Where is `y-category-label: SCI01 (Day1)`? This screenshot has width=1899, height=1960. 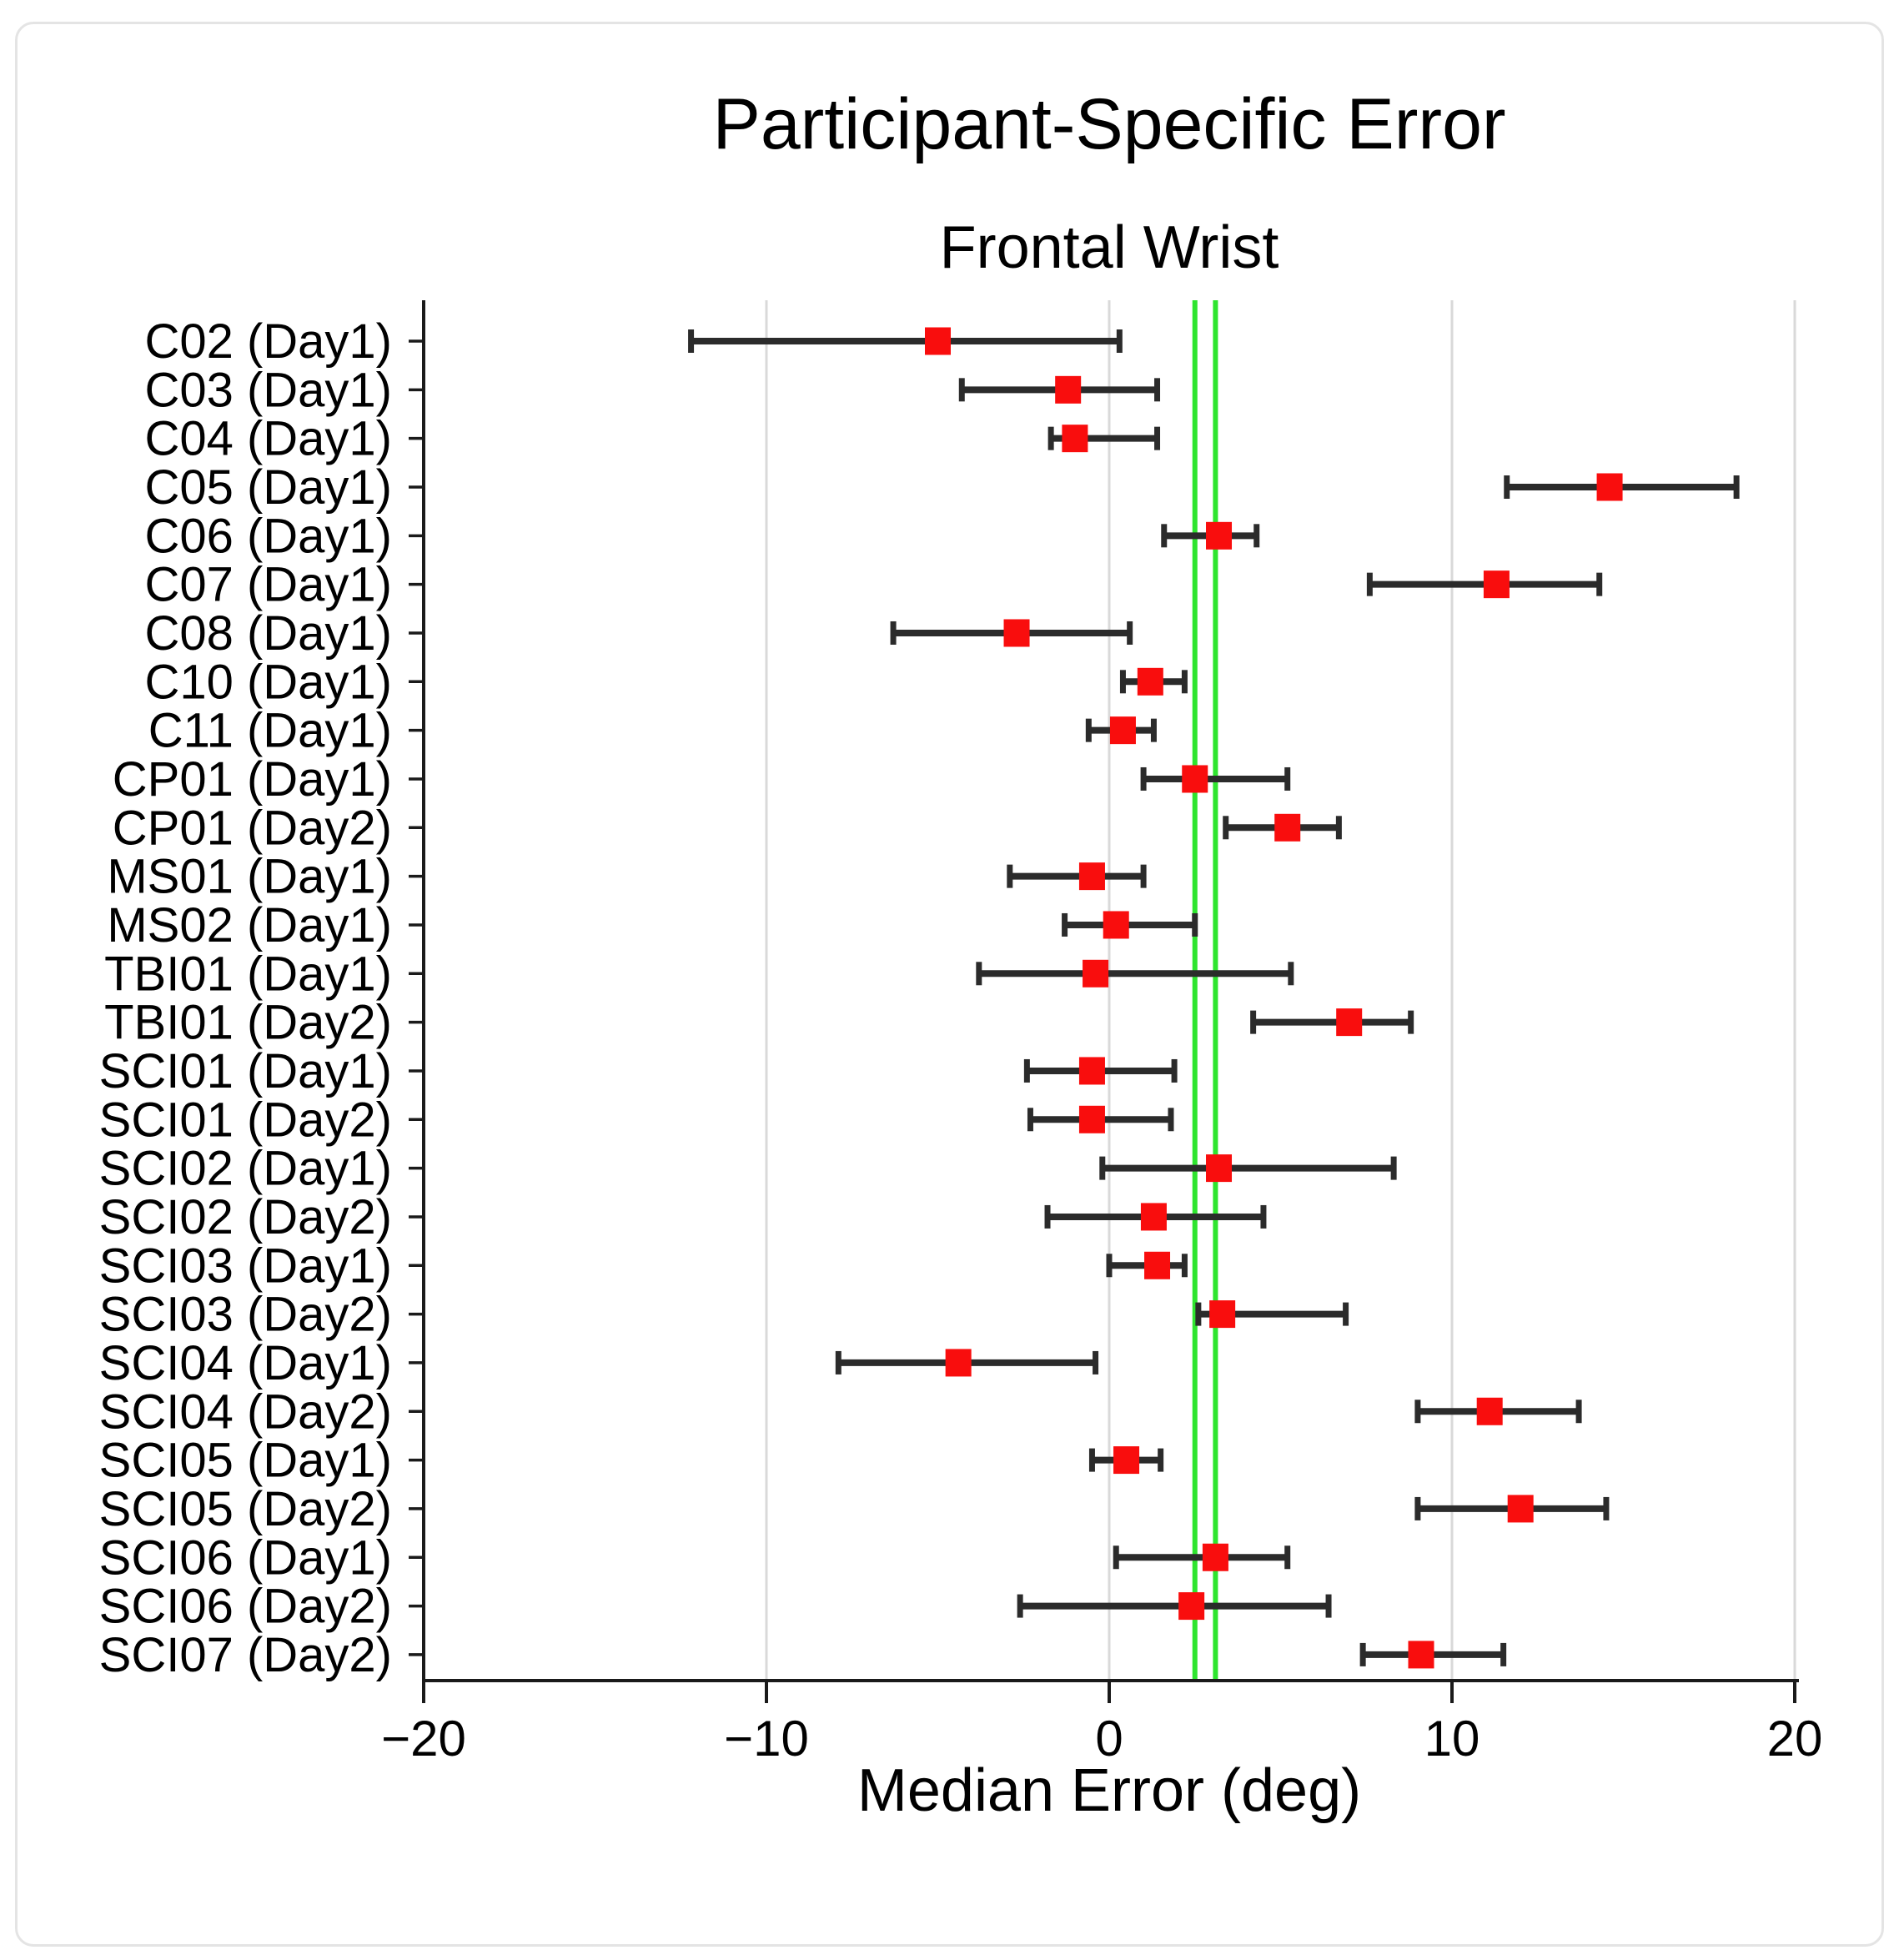
y-category-label: SCI01 (Day1) is located at coordinates (245, 1071).